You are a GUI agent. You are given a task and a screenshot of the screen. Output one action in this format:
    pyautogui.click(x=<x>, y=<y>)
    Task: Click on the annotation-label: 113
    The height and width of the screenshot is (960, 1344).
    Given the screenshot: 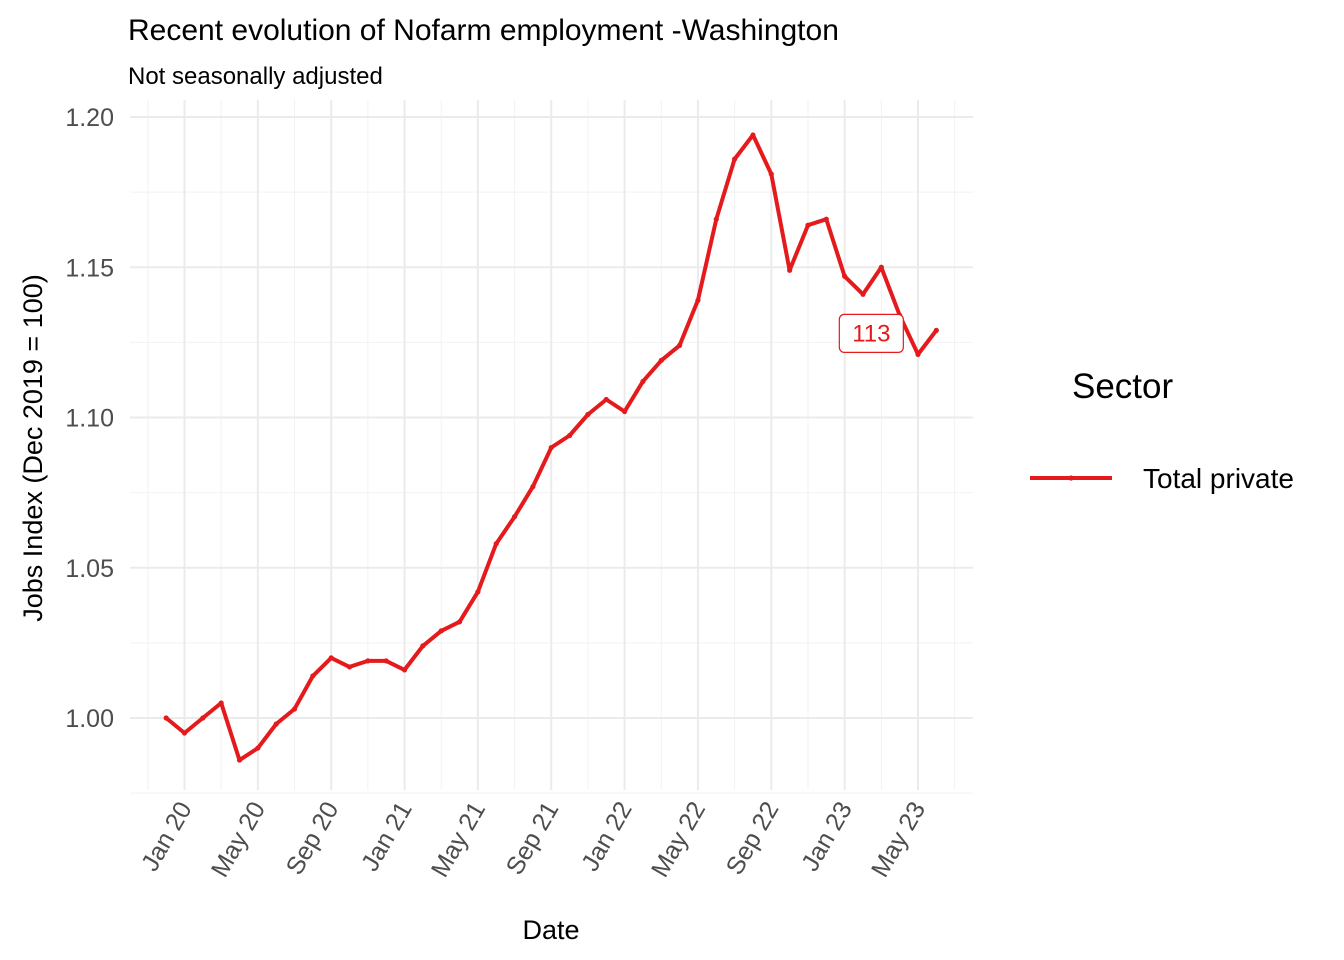 What is the action you would take?
    pyautogui.click(x=871, y=333)
    